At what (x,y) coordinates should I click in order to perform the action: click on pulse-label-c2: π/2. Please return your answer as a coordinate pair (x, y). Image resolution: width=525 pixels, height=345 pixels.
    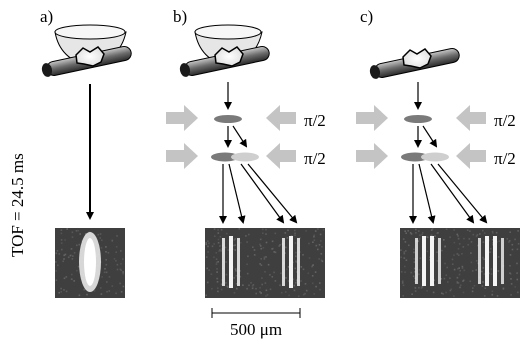
    Looking at the image, I should click on (505, 158).